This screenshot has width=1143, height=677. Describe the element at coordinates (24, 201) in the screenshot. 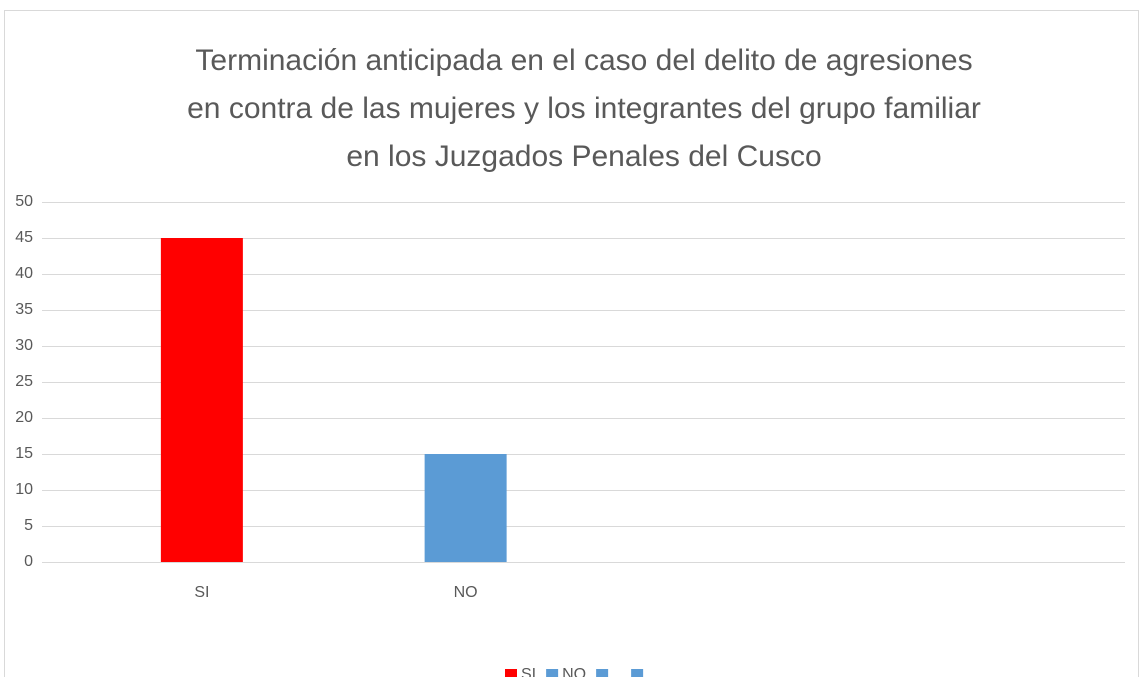

I see `y-tick-label: 50` at that location.